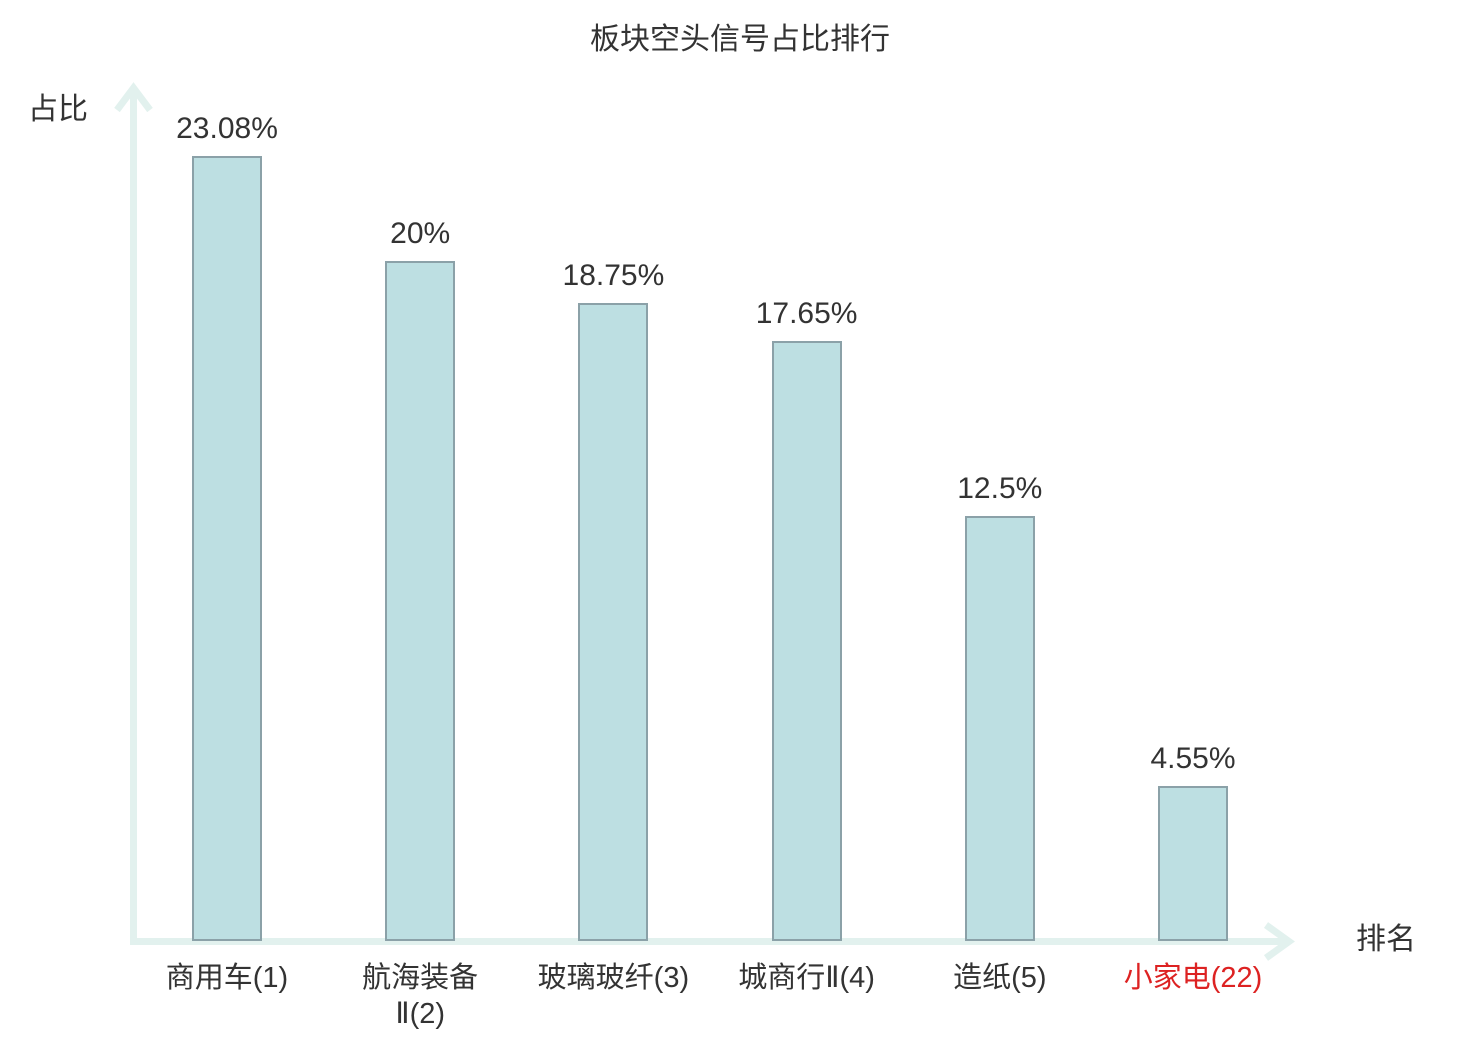  I want to click on bar-category-label: 造纸(5), so click(1000, 978).